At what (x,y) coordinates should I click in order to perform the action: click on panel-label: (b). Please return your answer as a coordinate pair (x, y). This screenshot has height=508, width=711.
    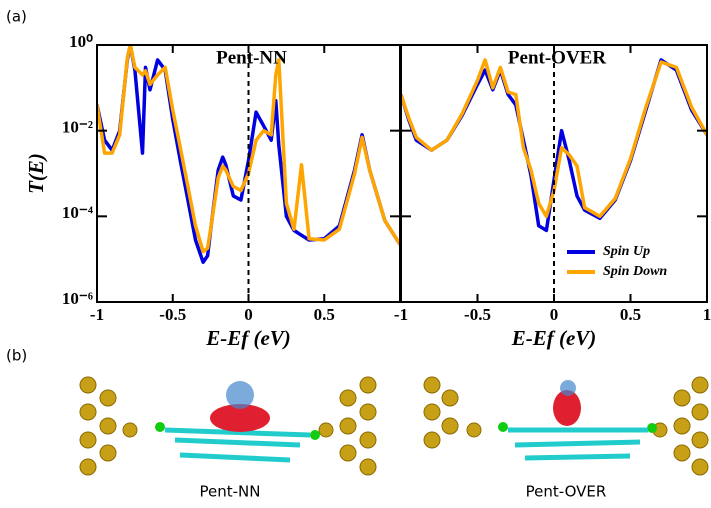
    Looking at the image, I should click on (16, 356).